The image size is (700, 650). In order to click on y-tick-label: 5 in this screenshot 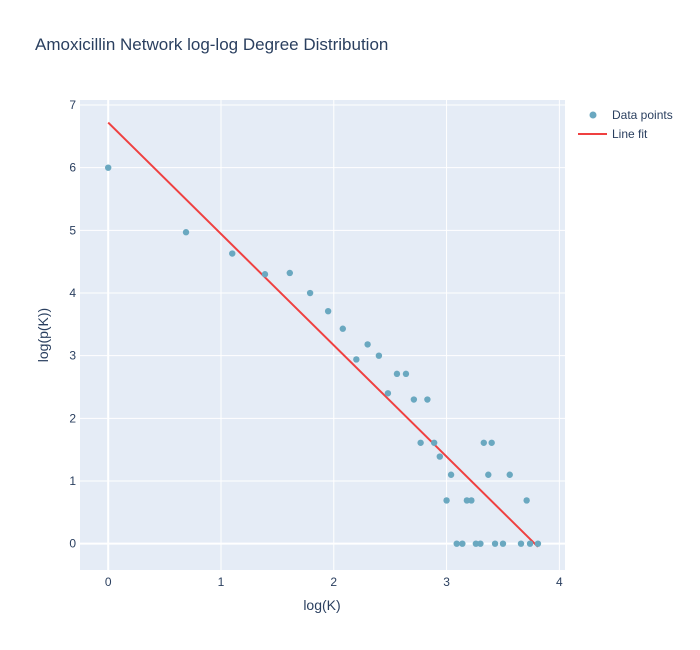, I will do `click(72, 230)`.